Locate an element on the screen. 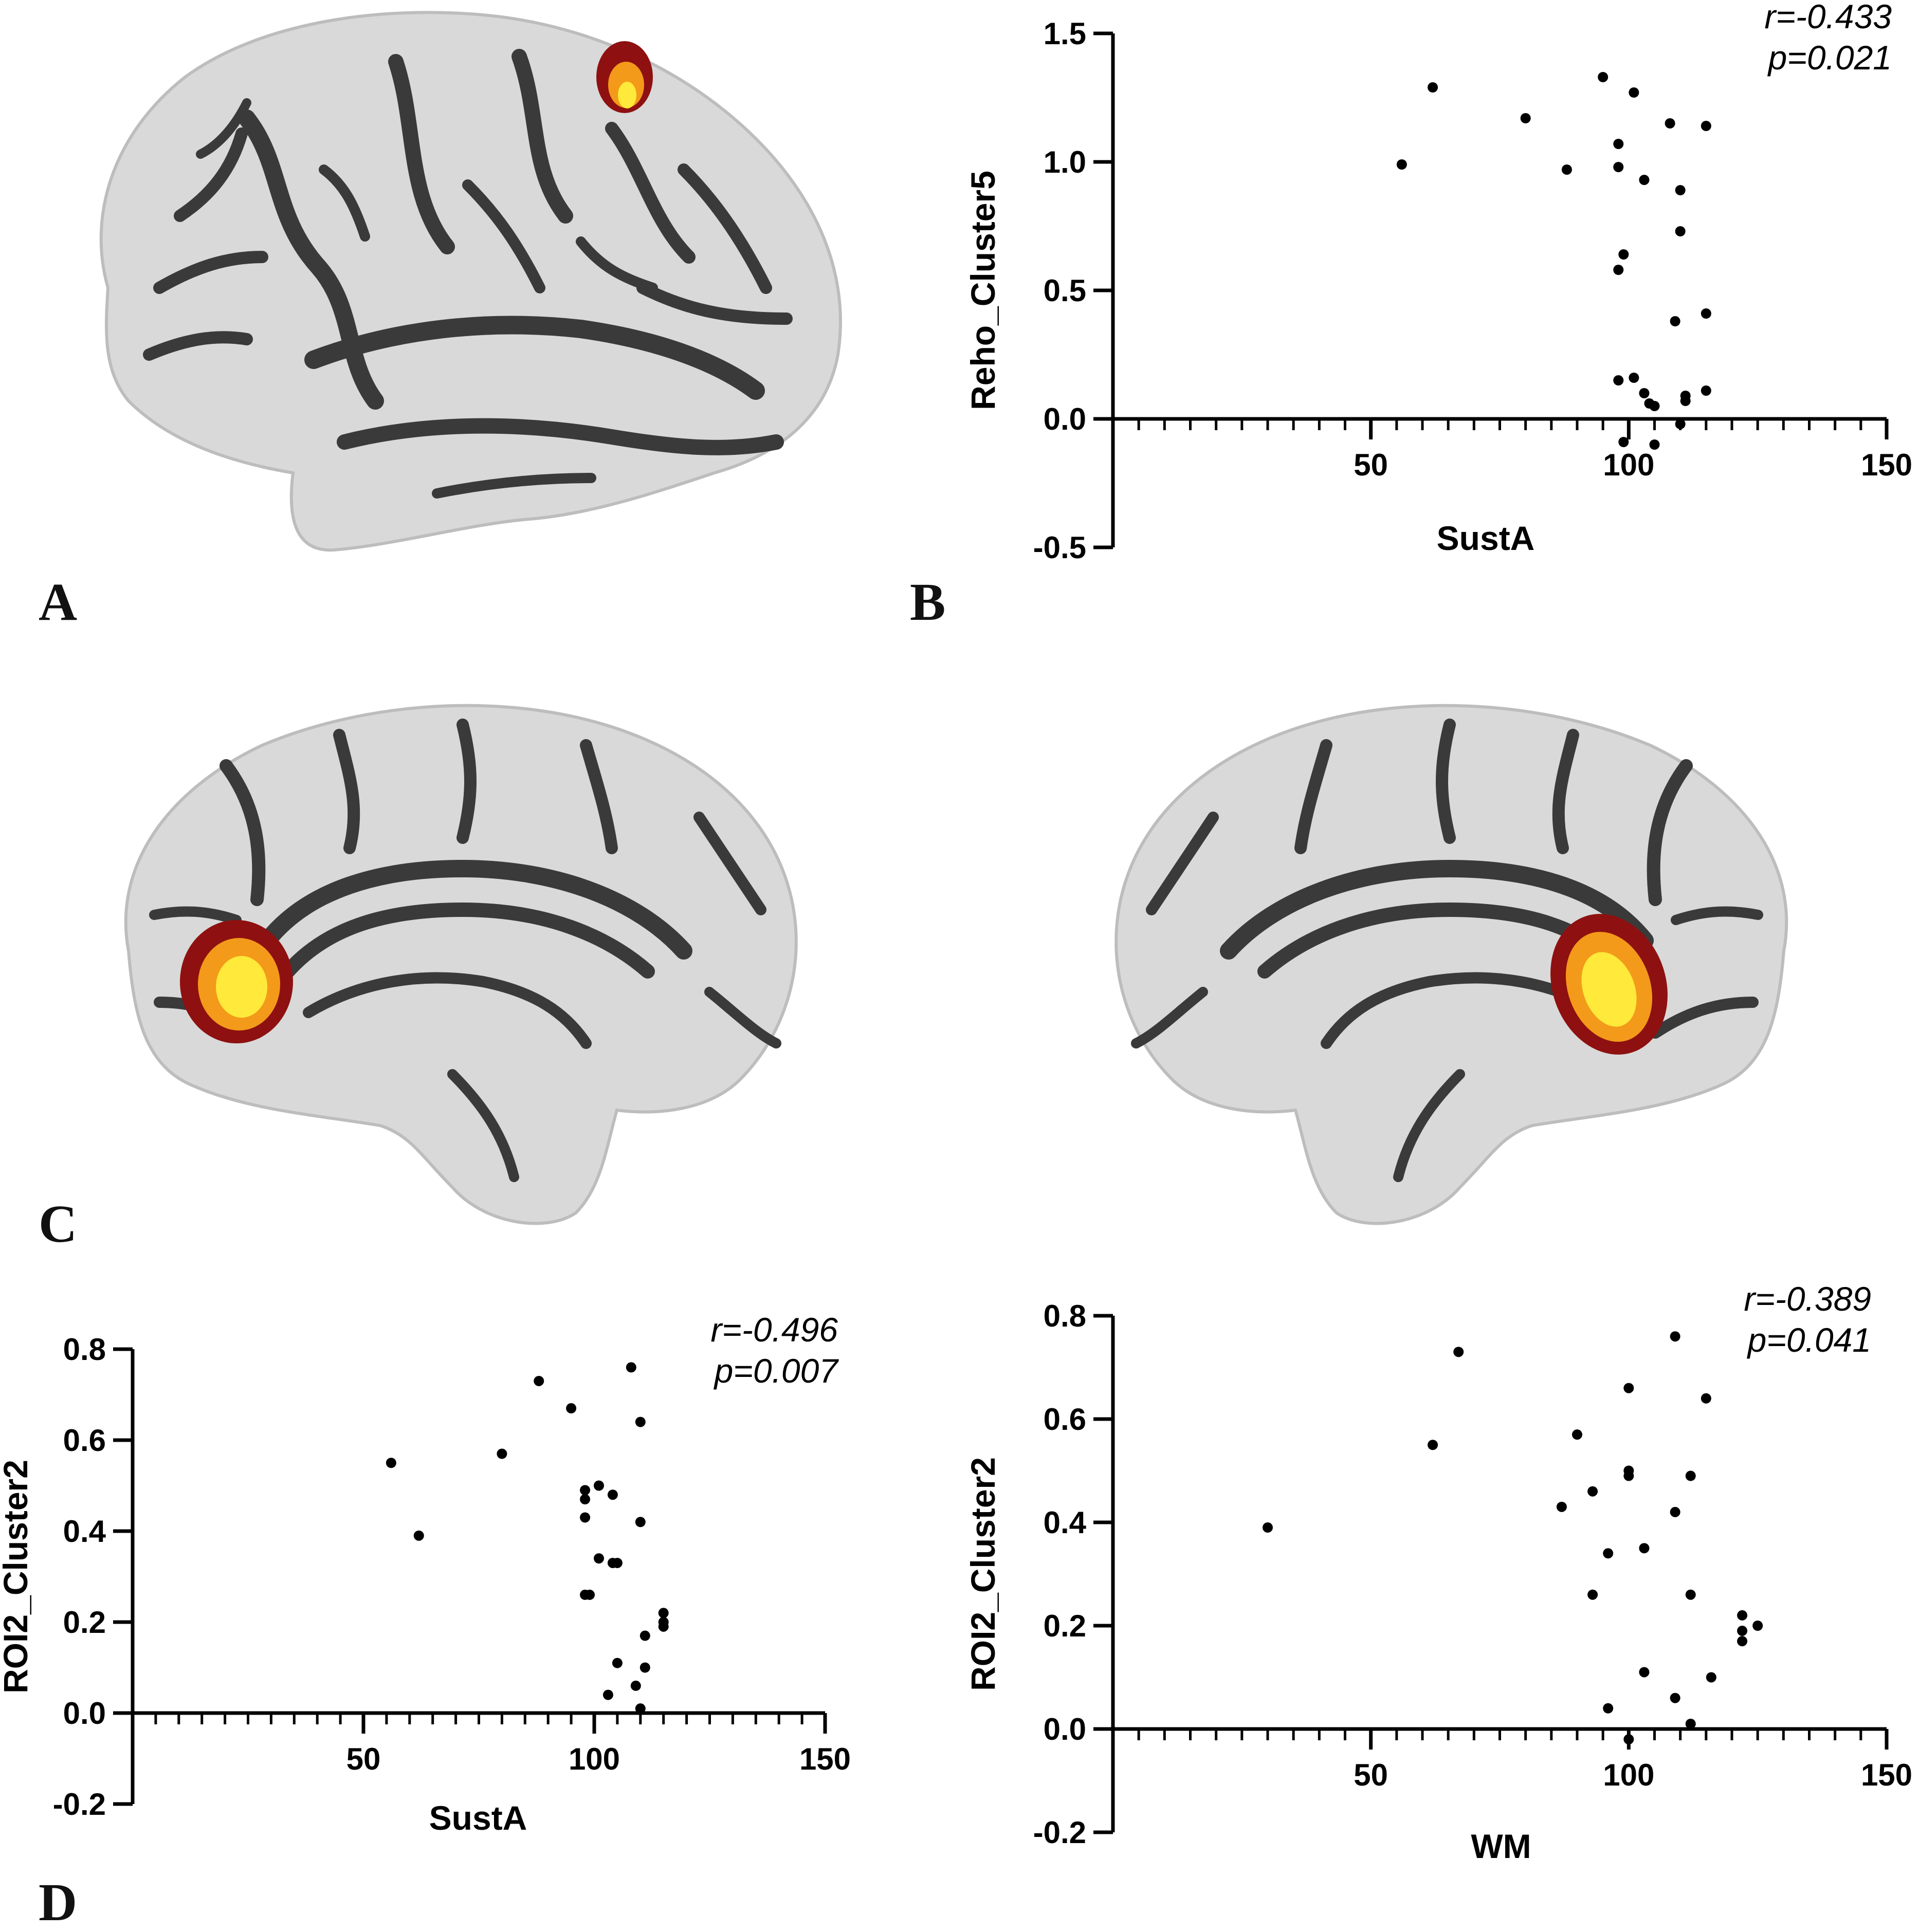  panel-label-b: B is located at coordinates (928, 602).